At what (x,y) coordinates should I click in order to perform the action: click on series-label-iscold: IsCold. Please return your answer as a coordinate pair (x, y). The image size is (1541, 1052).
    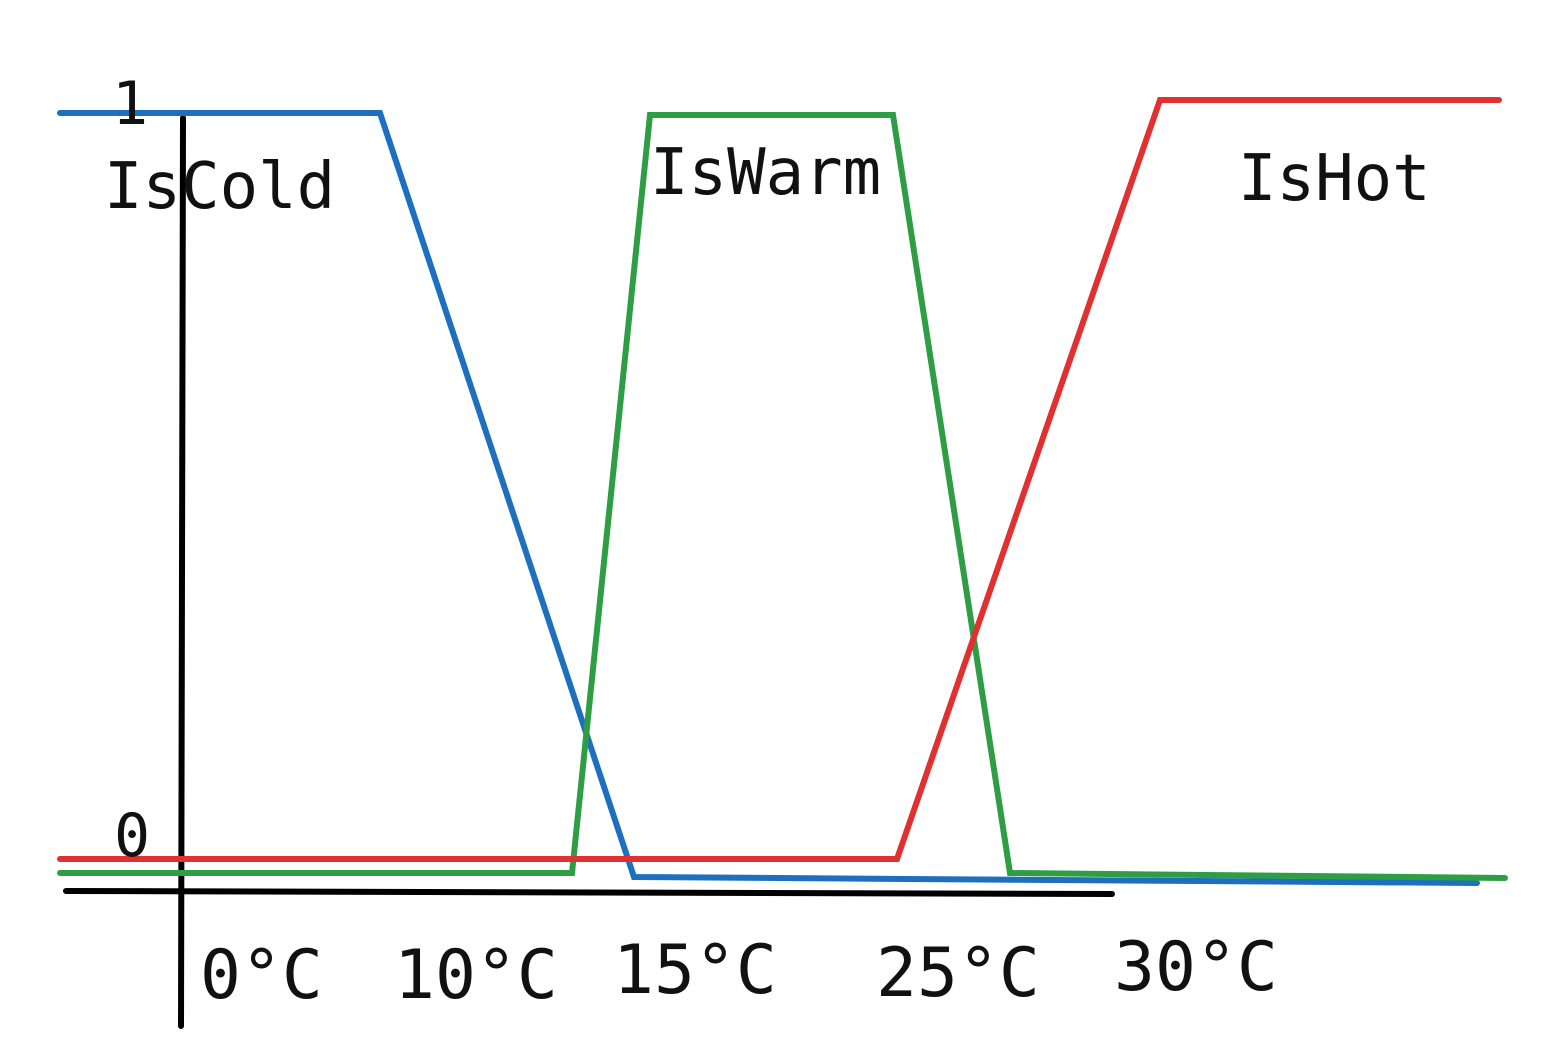
    Looking at the image, I should click on (219, 187).